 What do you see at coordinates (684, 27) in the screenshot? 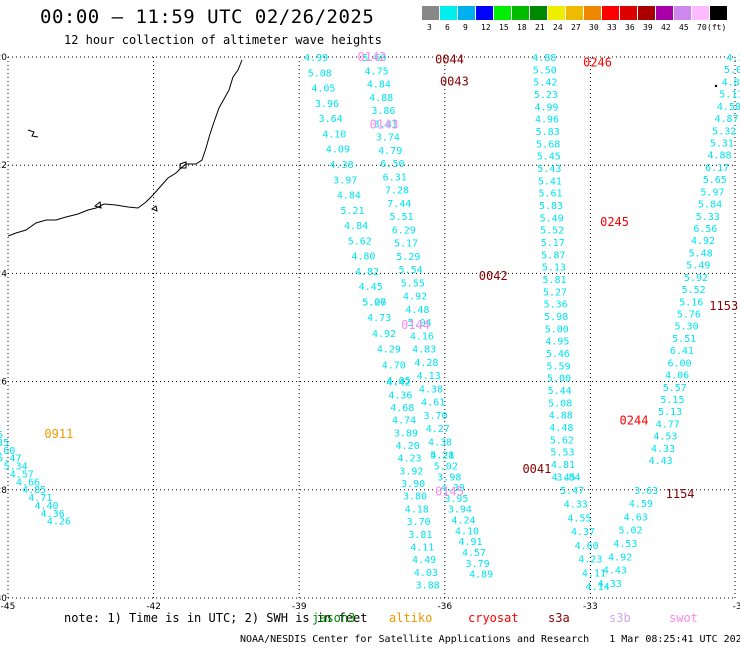
I see `legend-label: 45` at bounding box center [684, 27].